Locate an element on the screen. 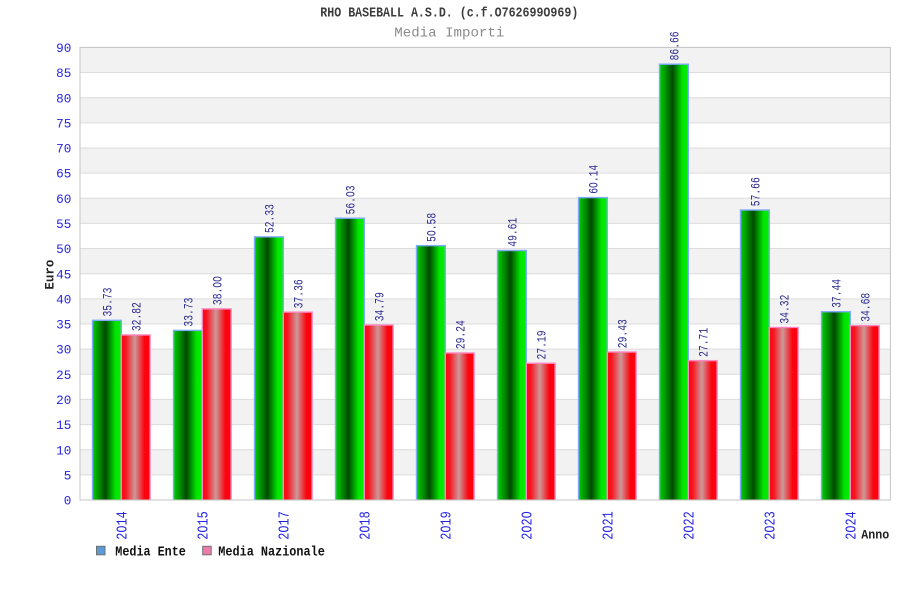 The height and width of the screenshot is (600, 900). svg-text: 30 is located at coordinates (63, 350).